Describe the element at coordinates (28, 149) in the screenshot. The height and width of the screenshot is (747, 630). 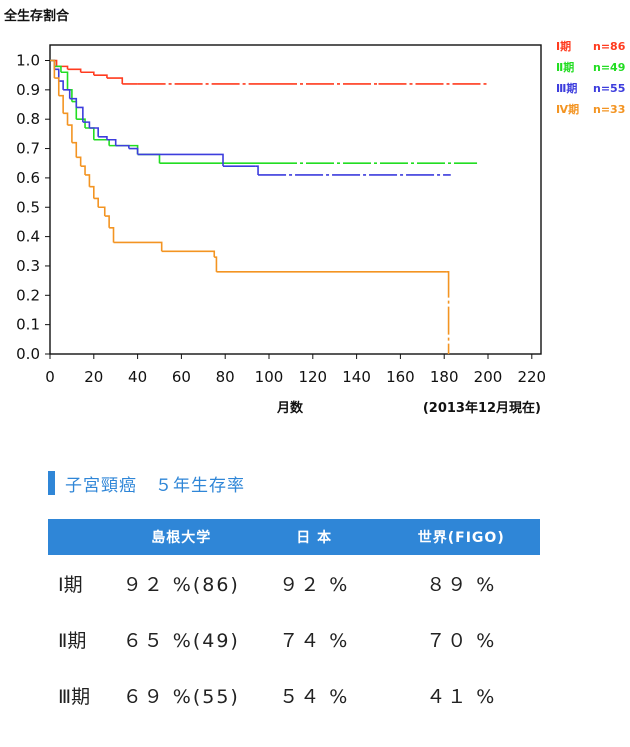
I see `y-tick-label: 0.7` at that location.